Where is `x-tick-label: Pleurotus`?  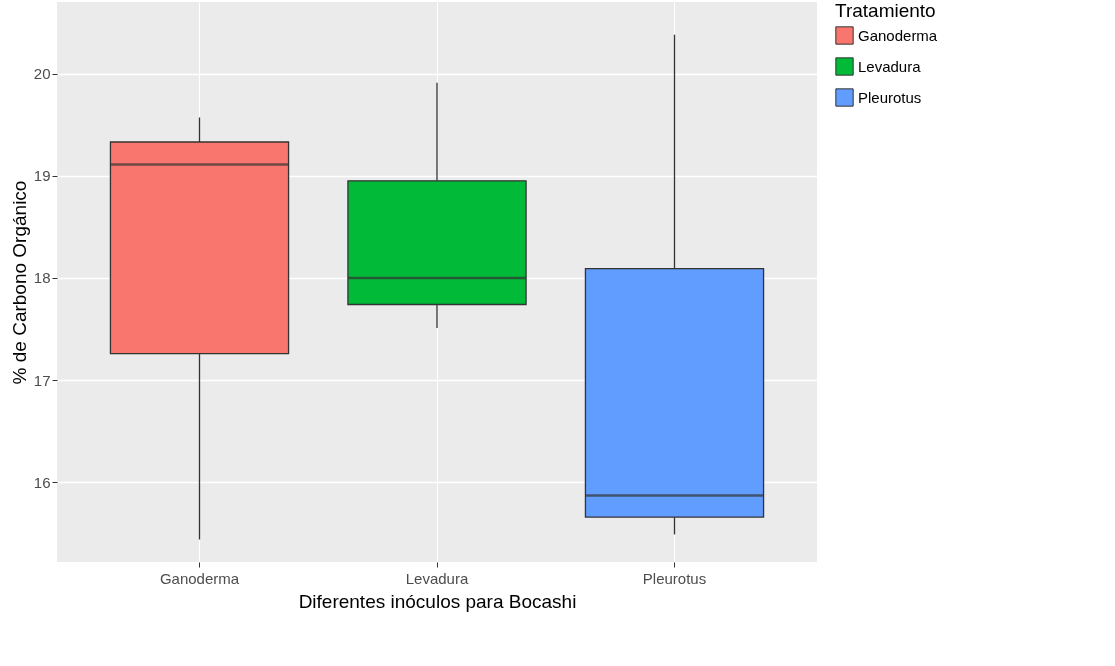 x-tick-label: Pleurotus is located at coordinates (674, 578).